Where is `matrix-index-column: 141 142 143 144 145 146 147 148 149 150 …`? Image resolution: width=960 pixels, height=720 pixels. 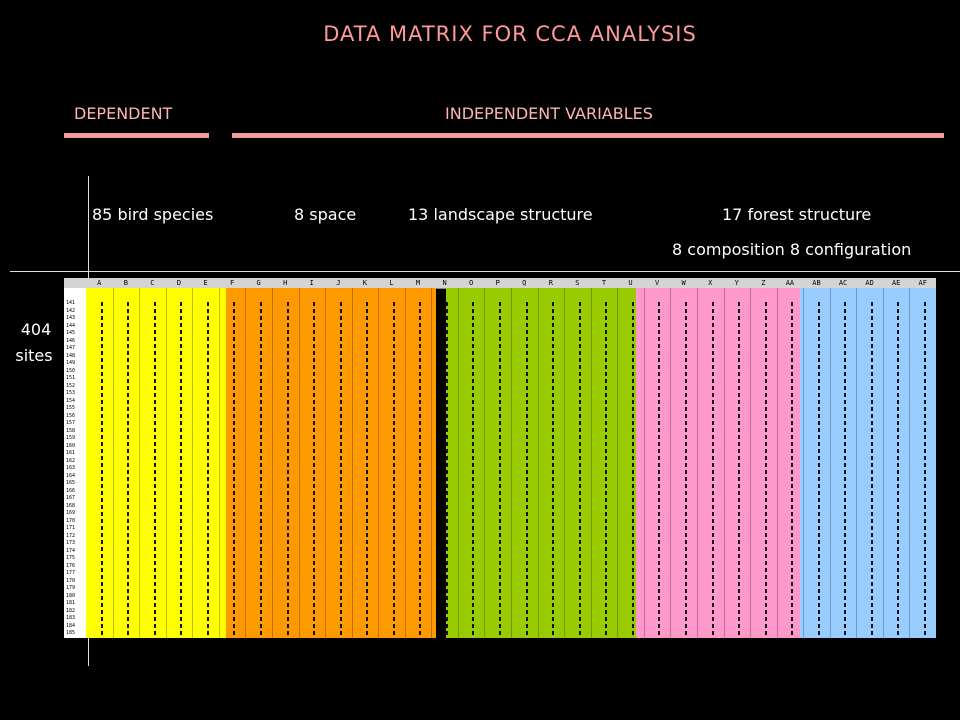
matrix-index-column: 141 142 143 144 145 146 147 148 149 150 … is located at coordinates (75, 463).